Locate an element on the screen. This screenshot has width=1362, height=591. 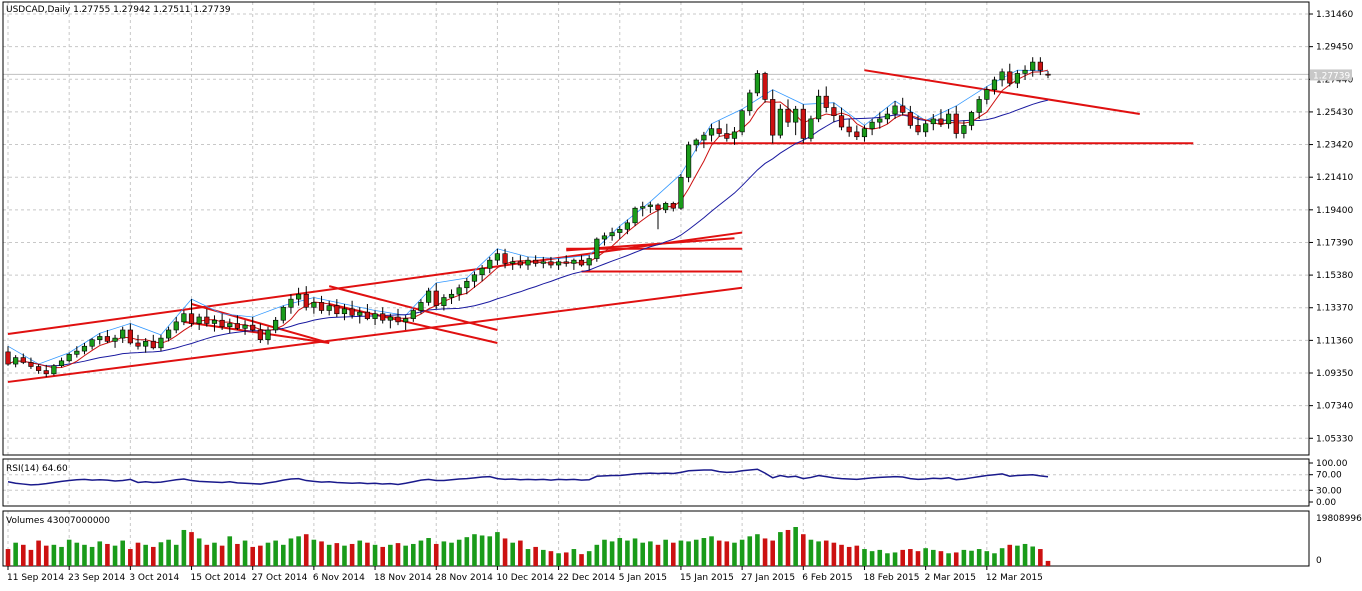
price-tick-label: 1.17390 is located at coordinates (1334, 243).